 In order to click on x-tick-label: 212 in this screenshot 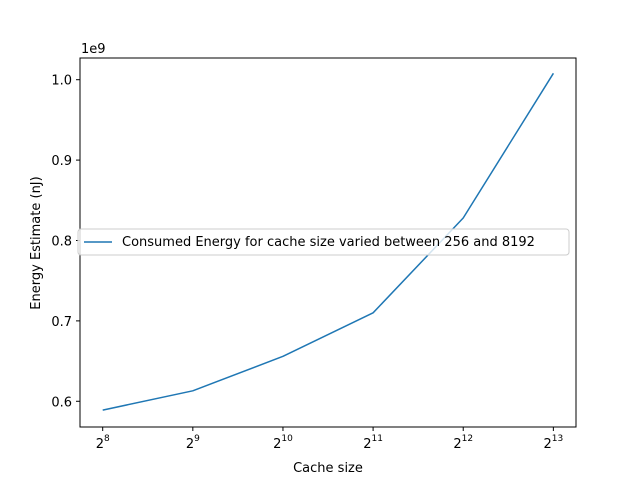, I will do `click(463, 443)`.